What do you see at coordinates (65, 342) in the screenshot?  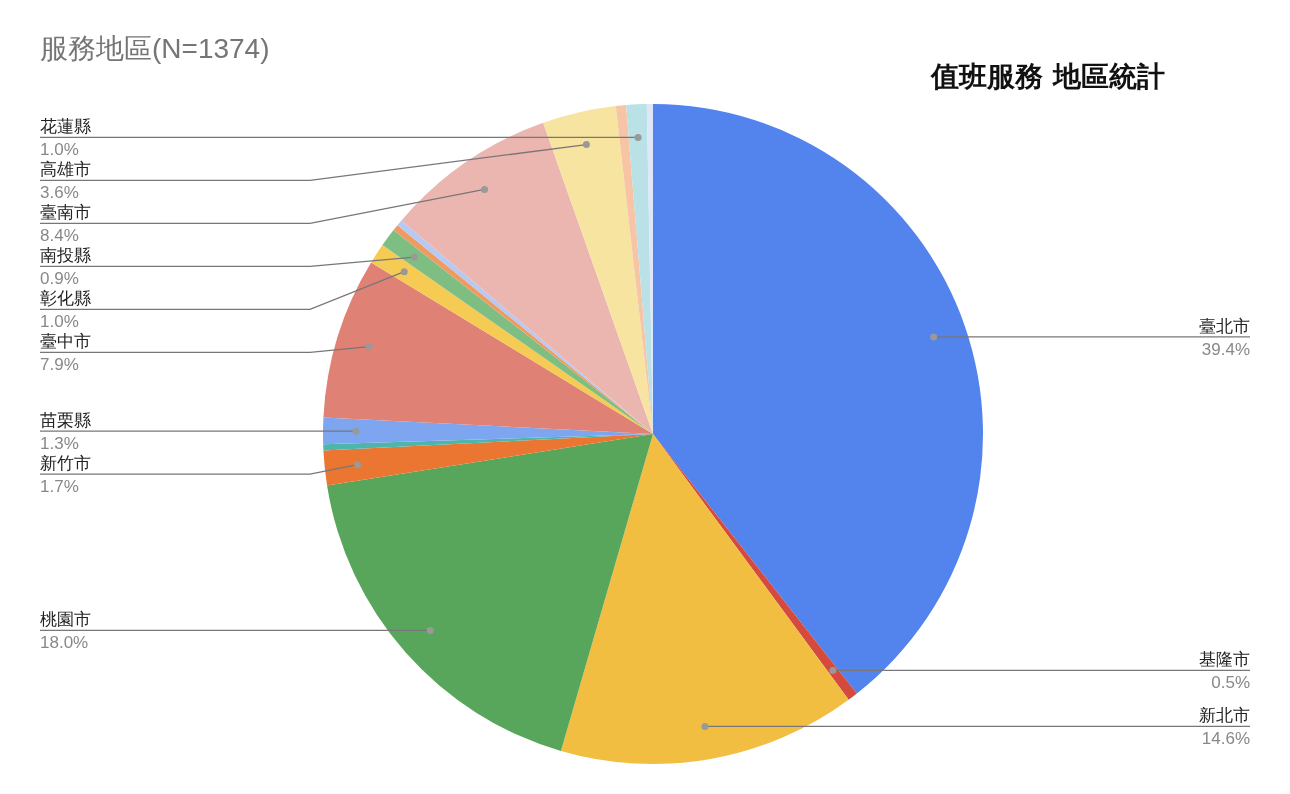 I see `slice-label: 臺中市` at bounding box center [65, 342].